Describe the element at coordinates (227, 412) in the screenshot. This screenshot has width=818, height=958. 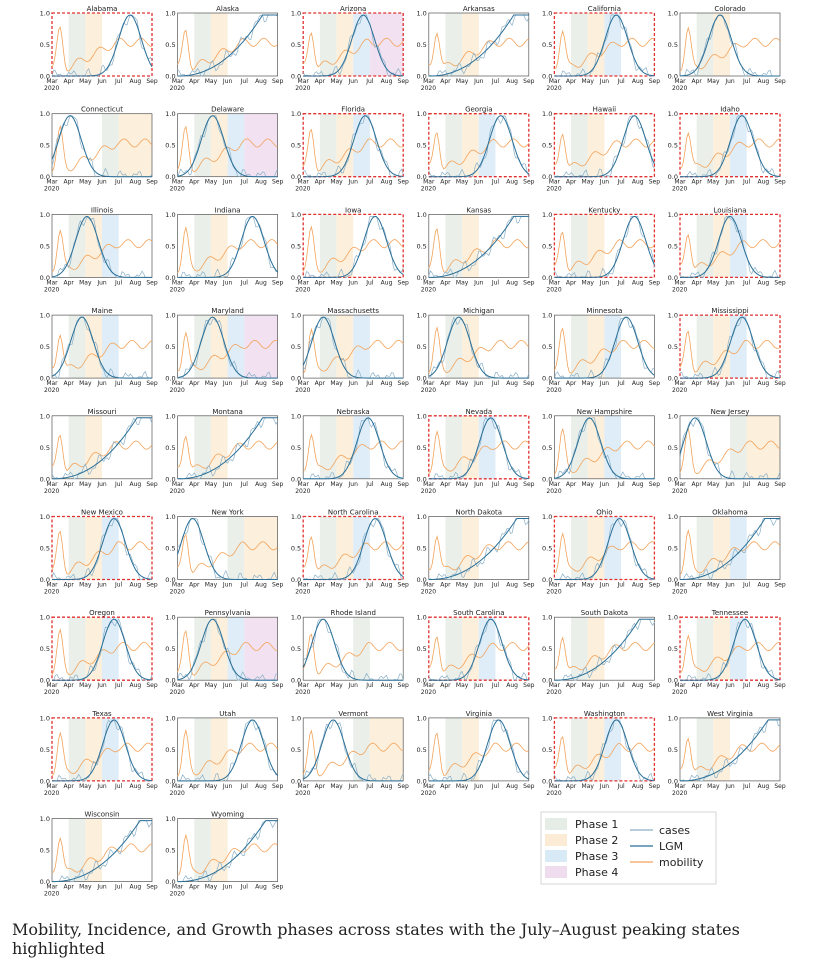
I see `panel-title: Montana` at that location.